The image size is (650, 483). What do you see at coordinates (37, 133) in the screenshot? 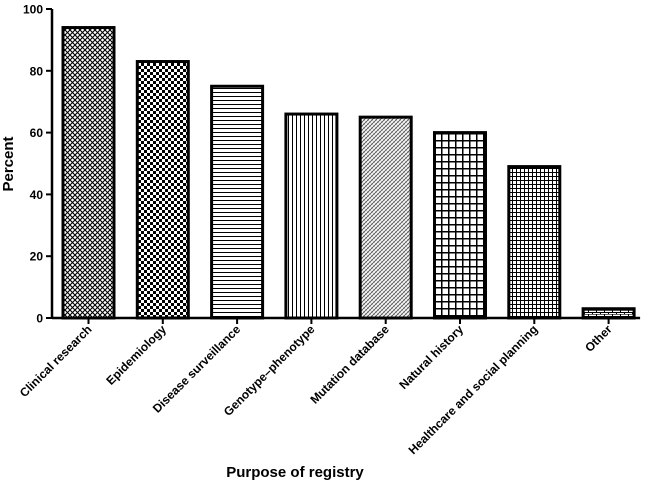
I see `y-tick-label: 60` at bounding box center [37, 133].